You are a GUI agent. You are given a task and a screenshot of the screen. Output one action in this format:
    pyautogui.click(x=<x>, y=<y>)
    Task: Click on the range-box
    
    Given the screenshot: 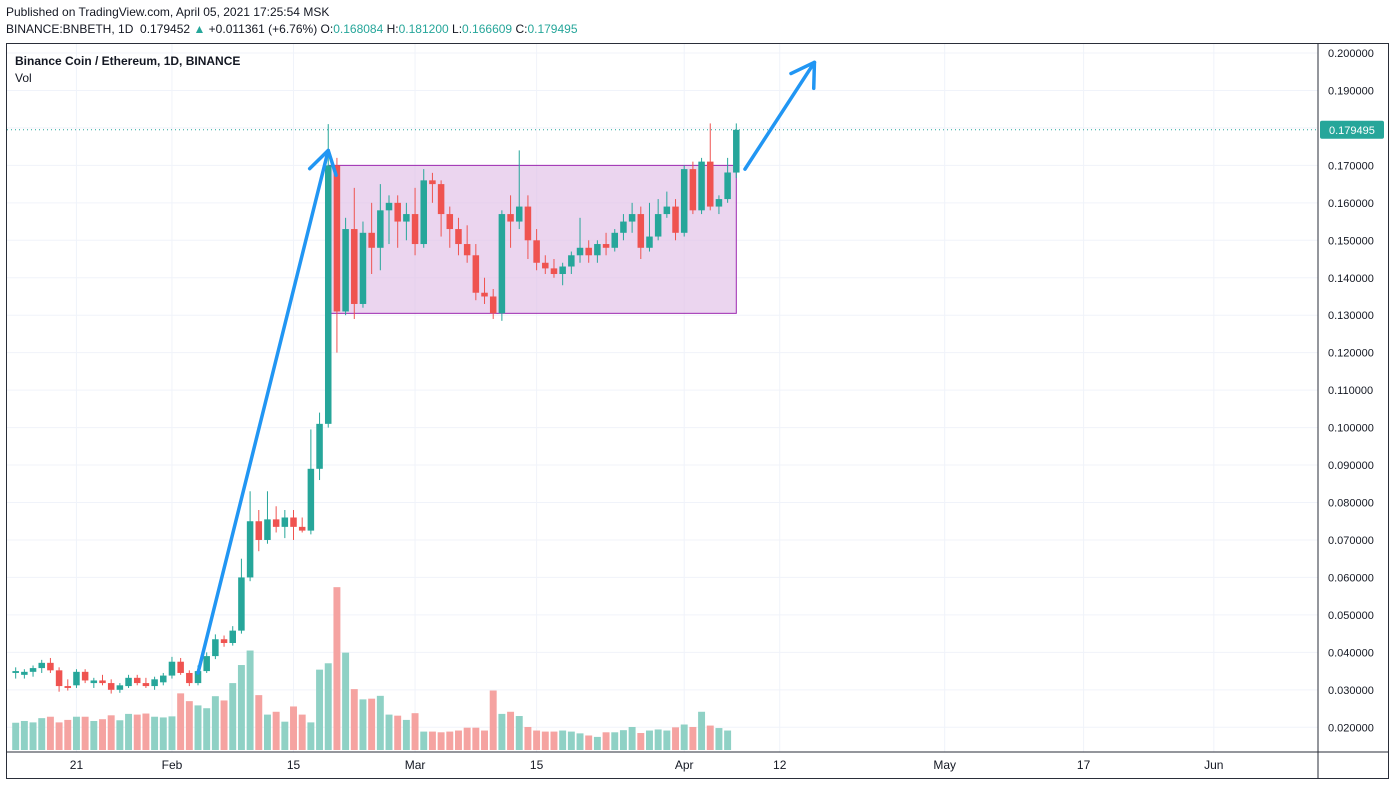 What is the action you would take?
    pyautogui.click(x=532, y=239)
    